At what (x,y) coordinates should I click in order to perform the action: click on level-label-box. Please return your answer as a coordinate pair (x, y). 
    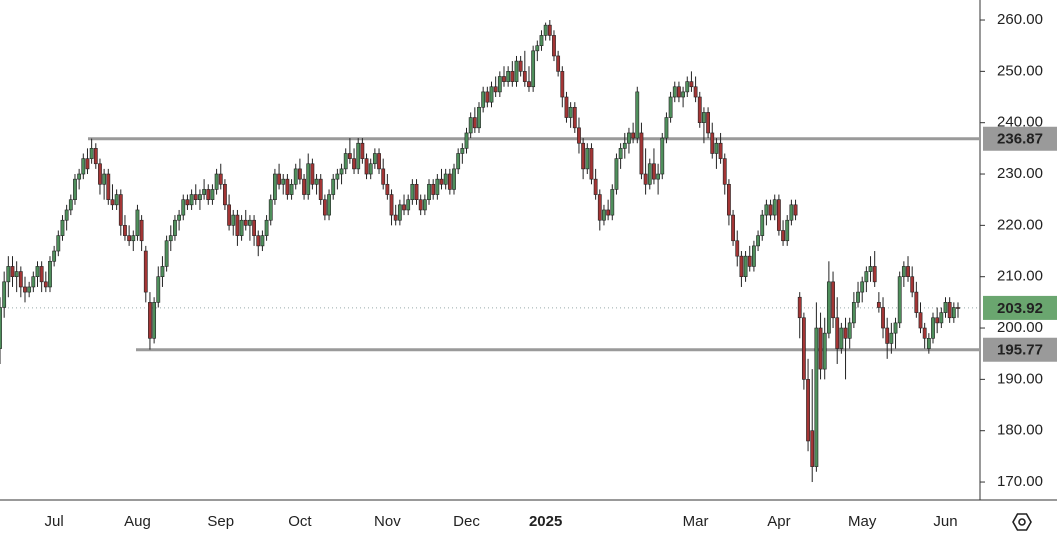
    Looking at the image, I should click on (1020, 349).